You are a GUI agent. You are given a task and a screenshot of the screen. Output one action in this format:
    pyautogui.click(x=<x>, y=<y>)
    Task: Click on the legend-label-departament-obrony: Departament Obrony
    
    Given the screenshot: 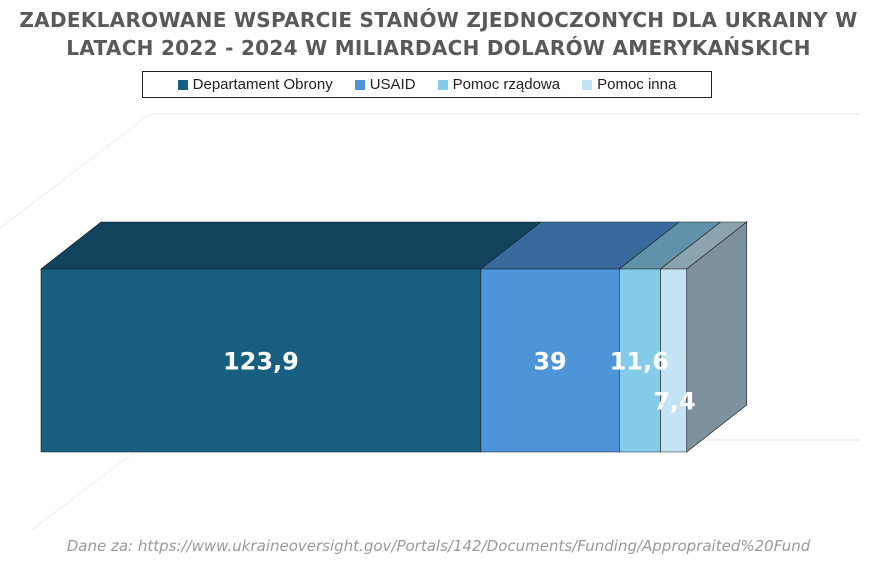 What is the action you would take?
    pyautogui.click(x=262, y=84)
    